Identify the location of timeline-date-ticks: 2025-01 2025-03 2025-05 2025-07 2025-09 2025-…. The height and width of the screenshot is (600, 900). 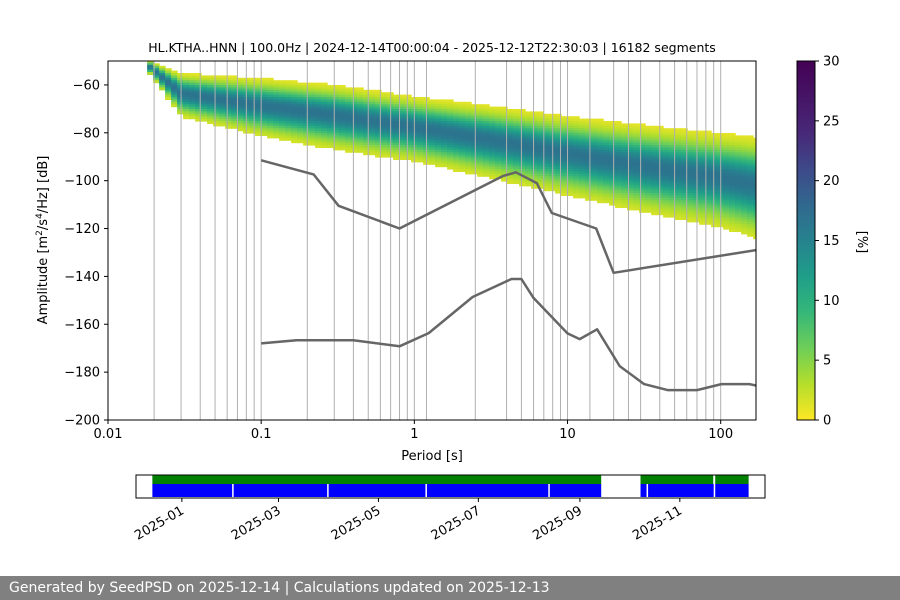
(408, 521).